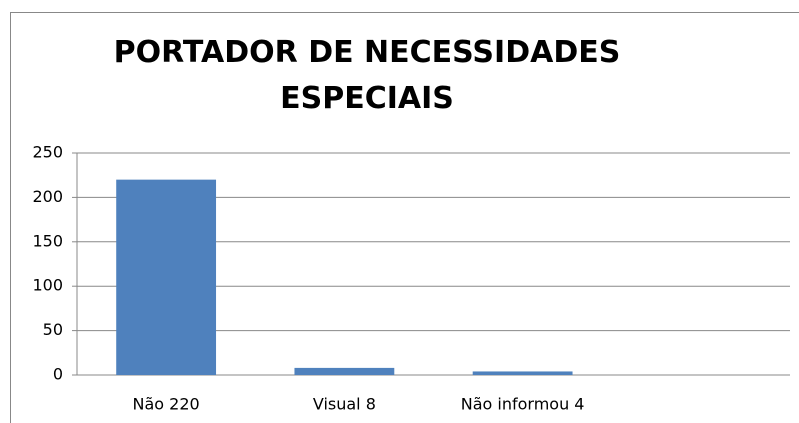 This screenshot has height=423, width=799. Describe the element at coordinates (344, 404) in the screenshot. I see `x-tick-label: Visual 8` at that location.